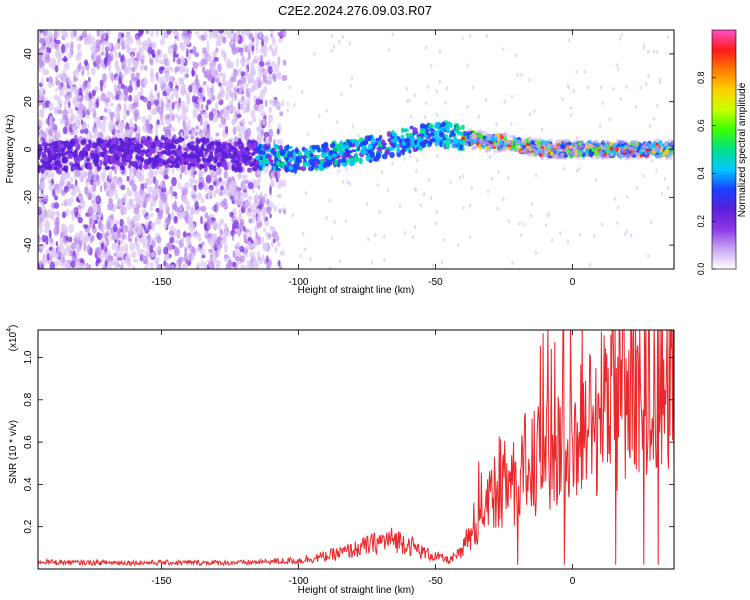 The image size is (750, 600). What do you see at coordinates (28, 54) in the screenshot?
I see `y-tick-label: 40` at bounding box center [28, 54].